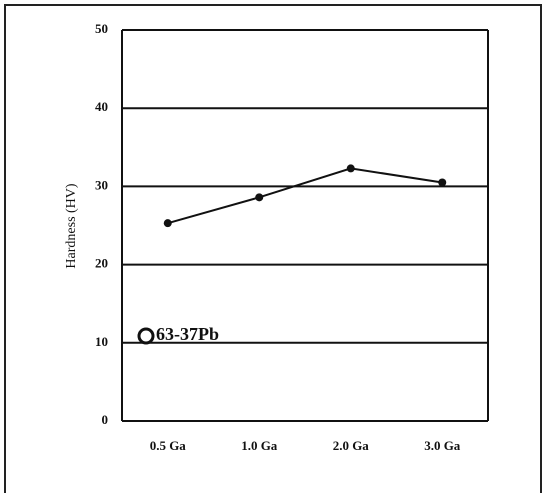 Image resolution: width=548 pixels, height=493 pixels. Describe the element at coordinates (351, 445) in the screenshot. I see `x-tick-label: 2.0 Ga` at that location.